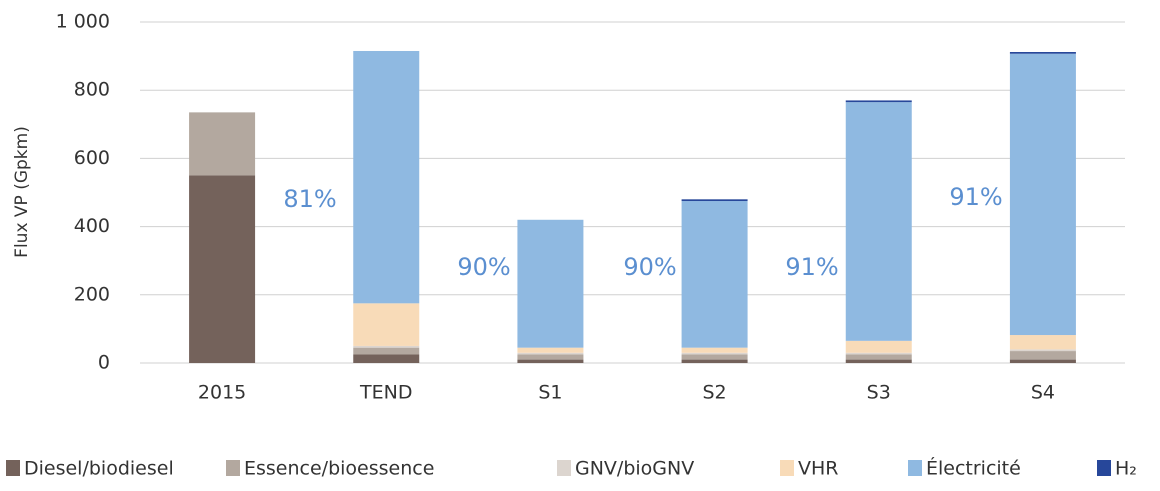 The image size is (1160, 491). What do you see at coordinates (339, 469) in the screenshot?
I see `legend-label: Essence/bioessence` at bounding box center [339, 469].